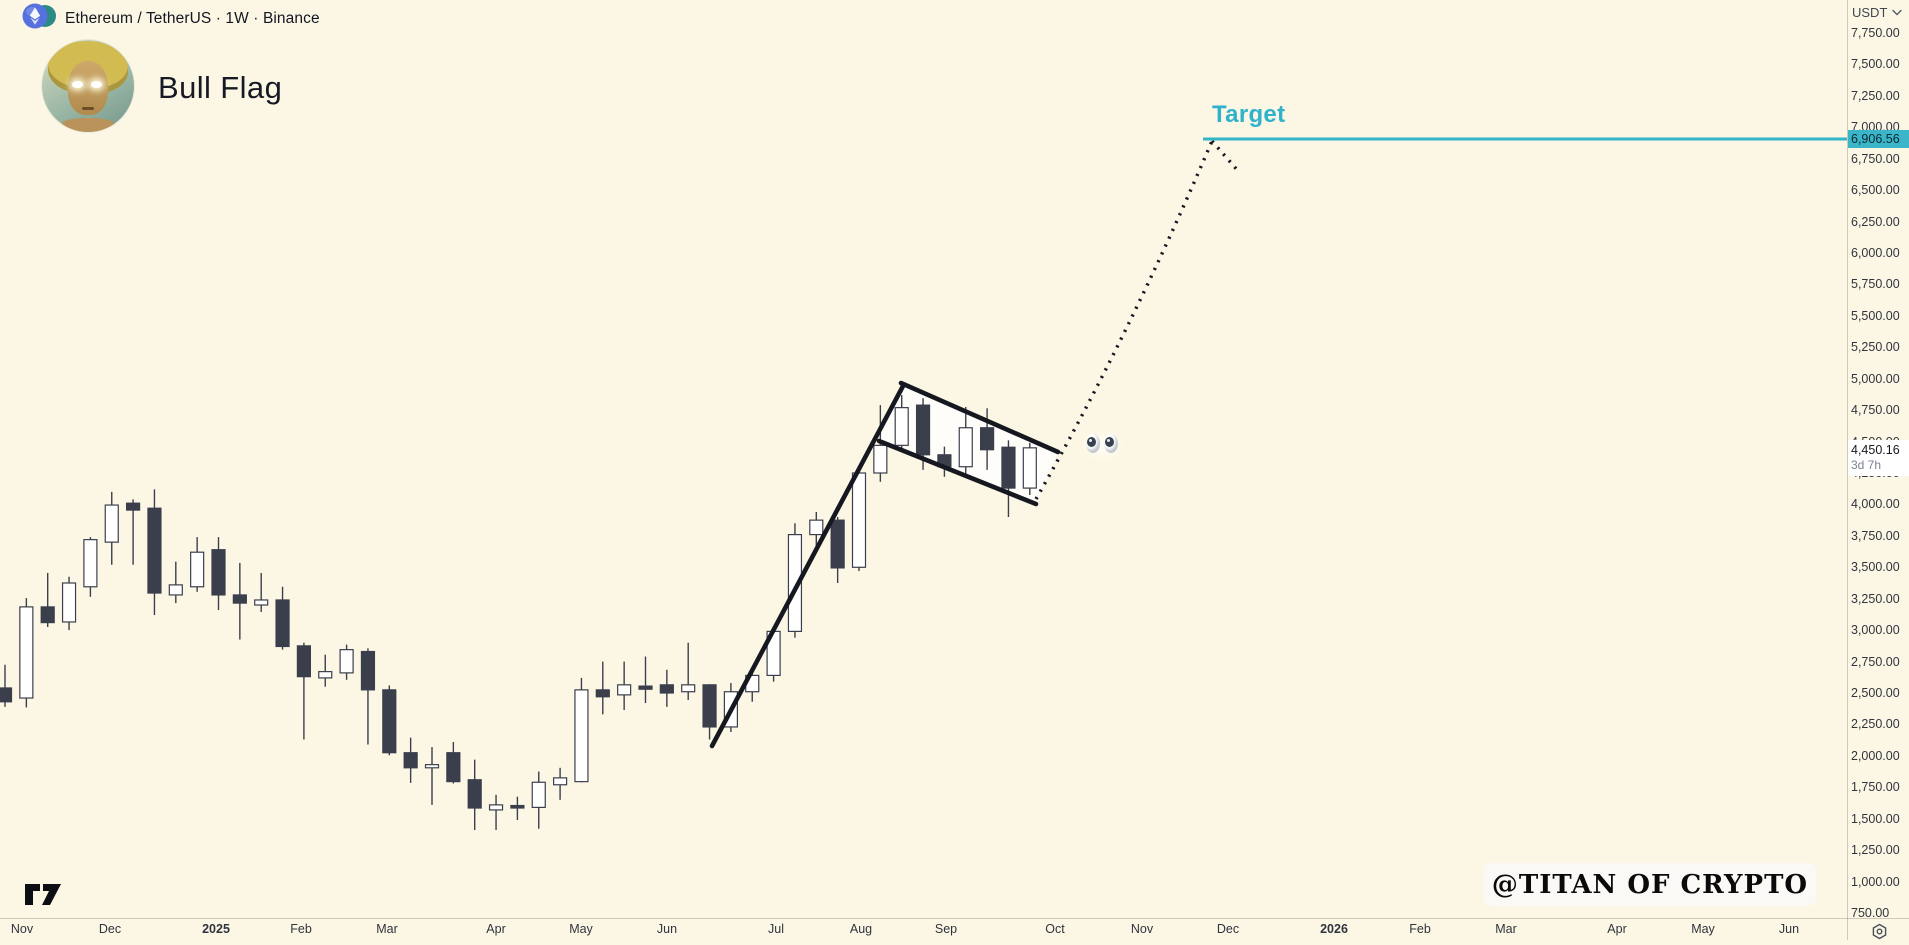 This screenshot has width=1909, height=945. Describe the element at coordinates (1103, 446) in the screenshot. I see `eyes-emoji` at that location.